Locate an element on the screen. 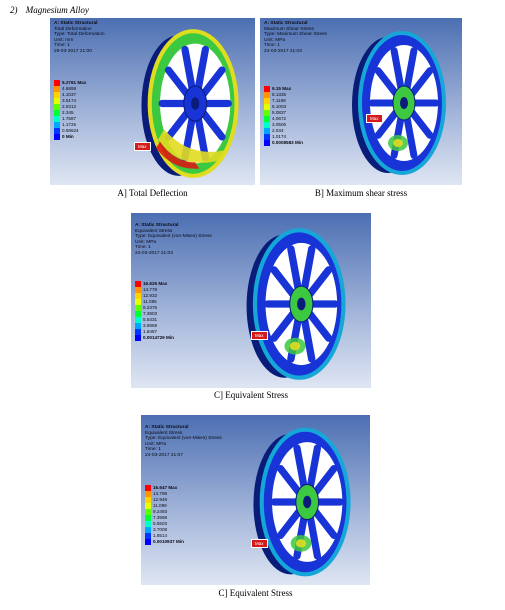  legend-value: 1.7587 is located at coordinates (69, 118).